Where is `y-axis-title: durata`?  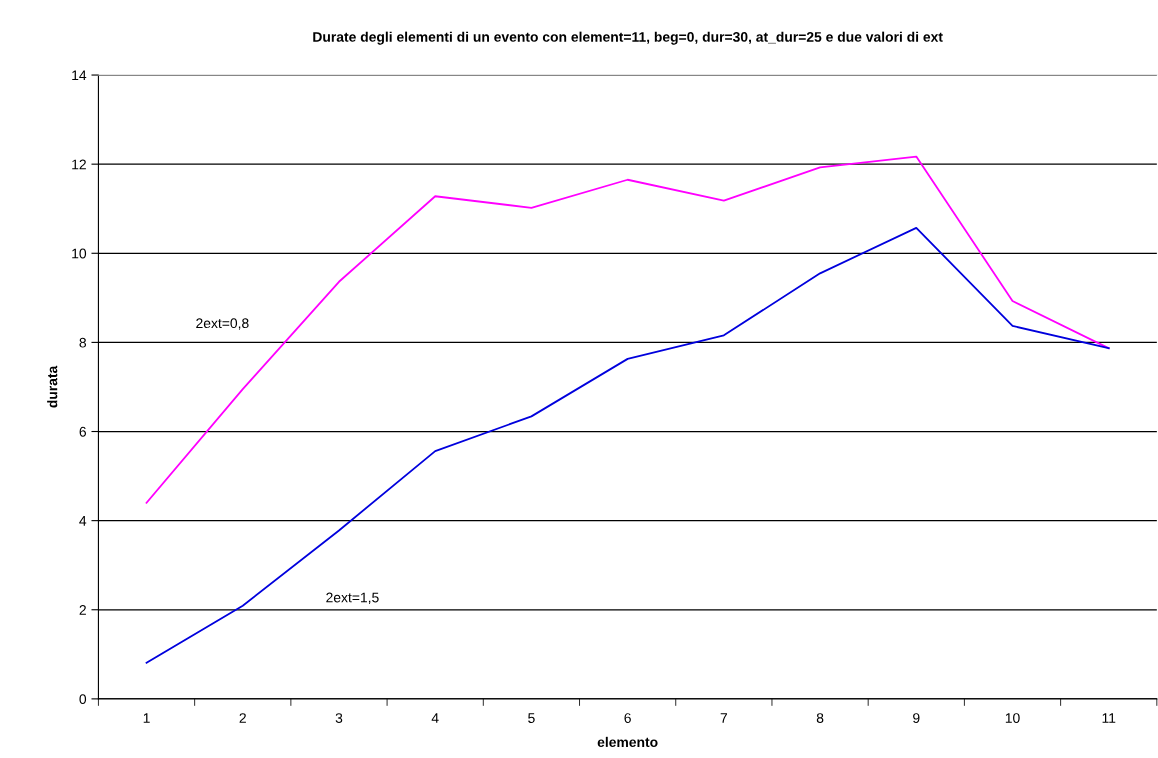
y-axis-title: durata is located at coordinates (52, 386).